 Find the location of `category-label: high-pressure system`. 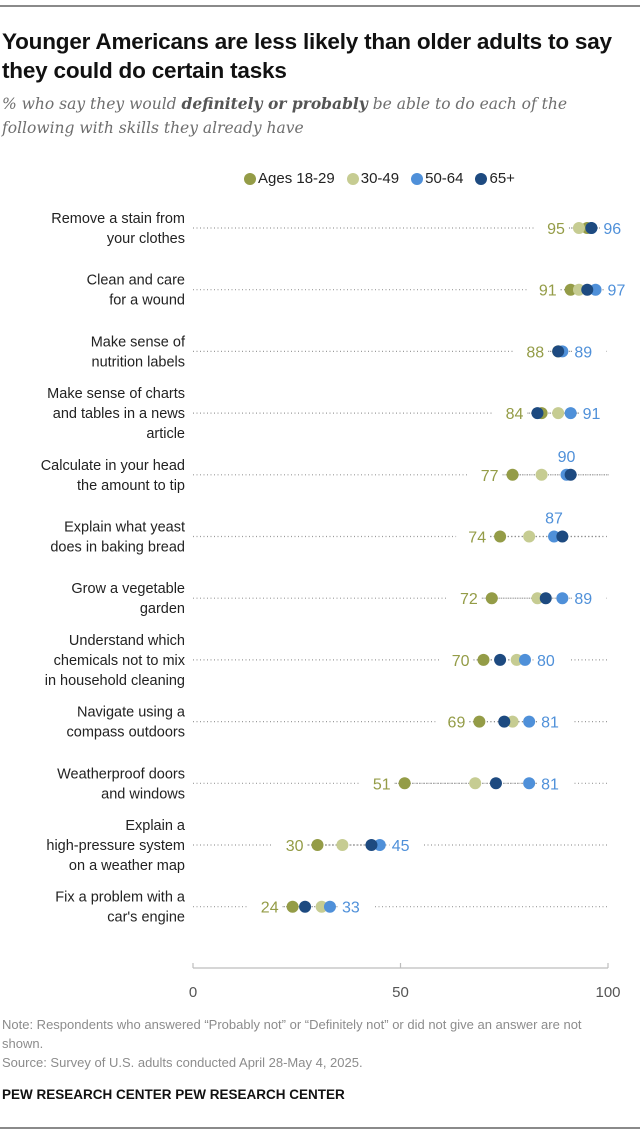

category-label: high-pressure system is located at coordinates (115, 846).